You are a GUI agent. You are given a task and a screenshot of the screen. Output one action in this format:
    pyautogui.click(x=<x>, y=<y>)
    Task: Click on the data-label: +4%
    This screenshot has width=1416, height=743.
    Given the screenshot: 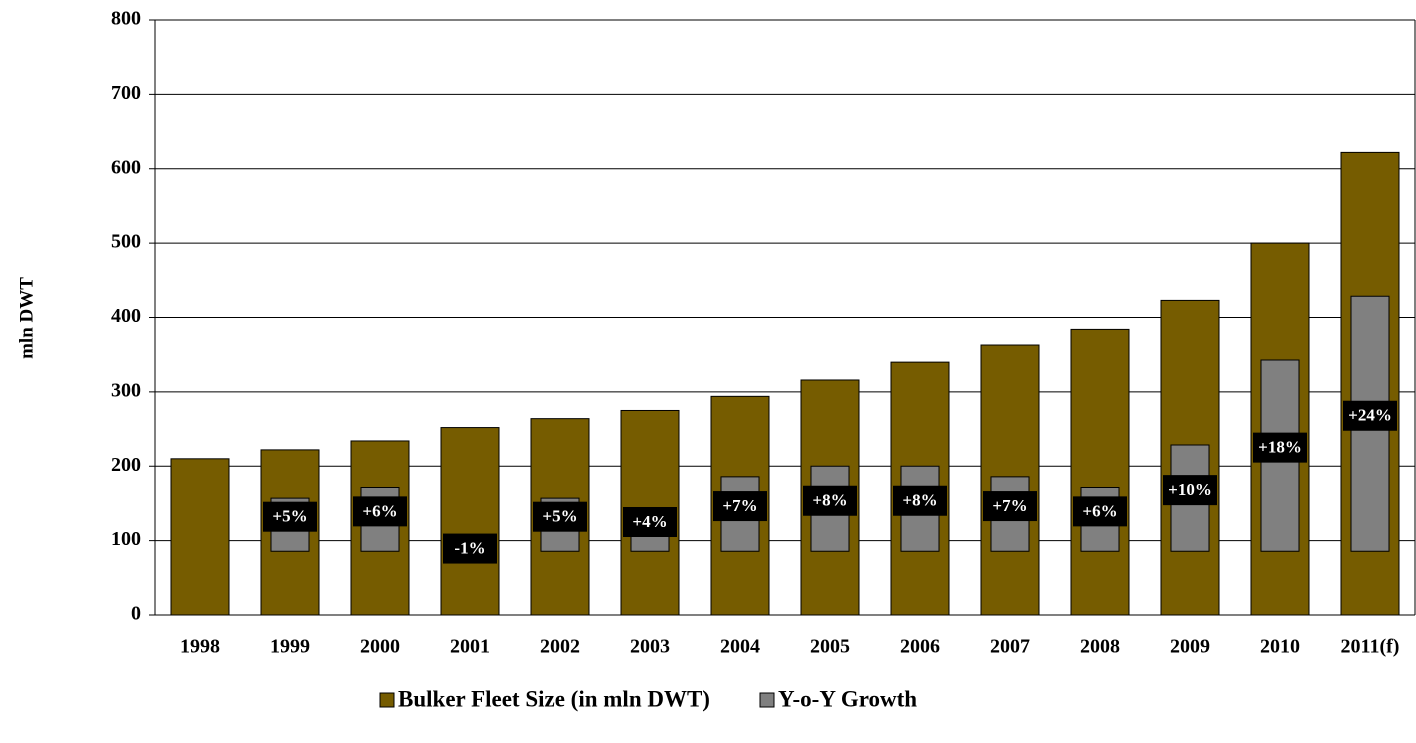 What is the action you would take?
    pyautogui.click(x=649, y=521)
    